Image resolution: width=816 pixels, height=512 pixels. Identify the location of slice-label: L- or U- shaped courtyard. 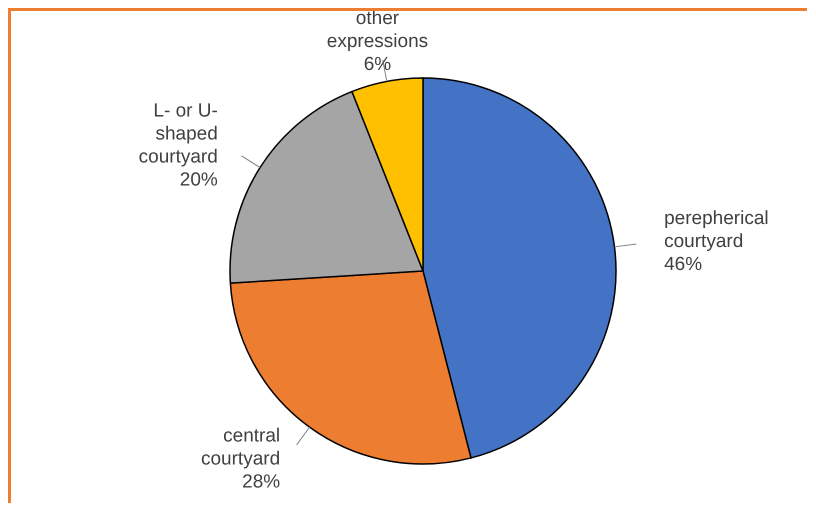
(178, 134).